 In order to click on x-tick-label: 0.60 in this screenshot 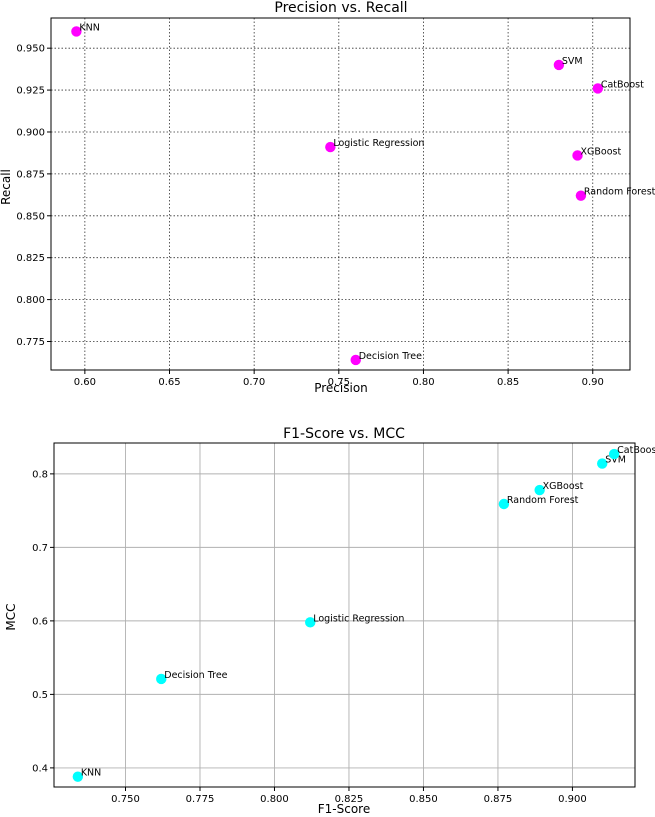, I will do `click(85, 382)`.